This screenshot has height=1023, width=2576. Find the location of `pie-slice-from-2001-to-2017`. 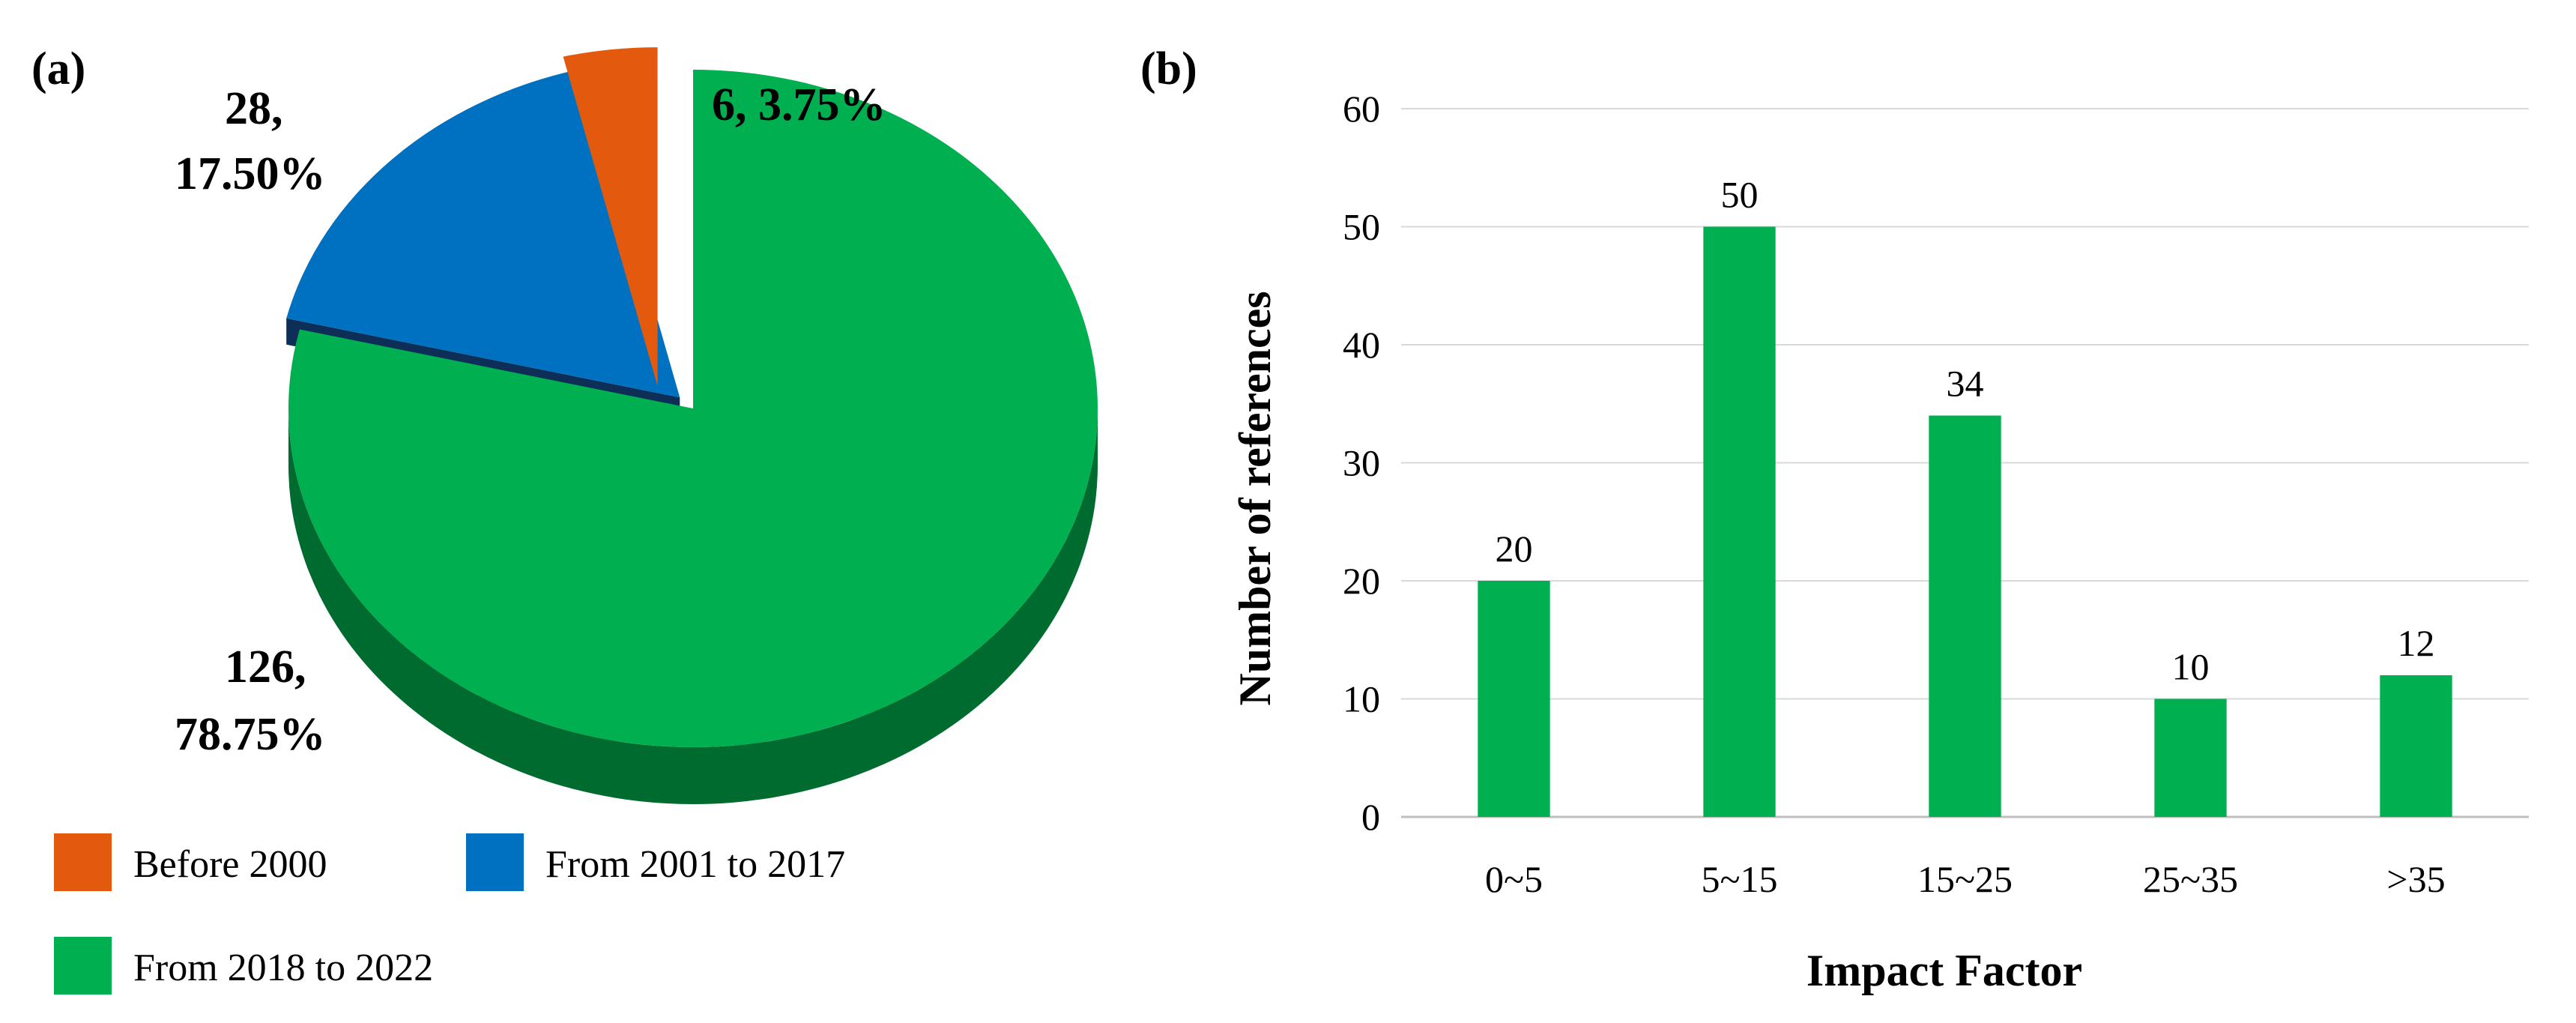

pie-slice-from-2001-to-2017 is located at coordinates (483, 232).